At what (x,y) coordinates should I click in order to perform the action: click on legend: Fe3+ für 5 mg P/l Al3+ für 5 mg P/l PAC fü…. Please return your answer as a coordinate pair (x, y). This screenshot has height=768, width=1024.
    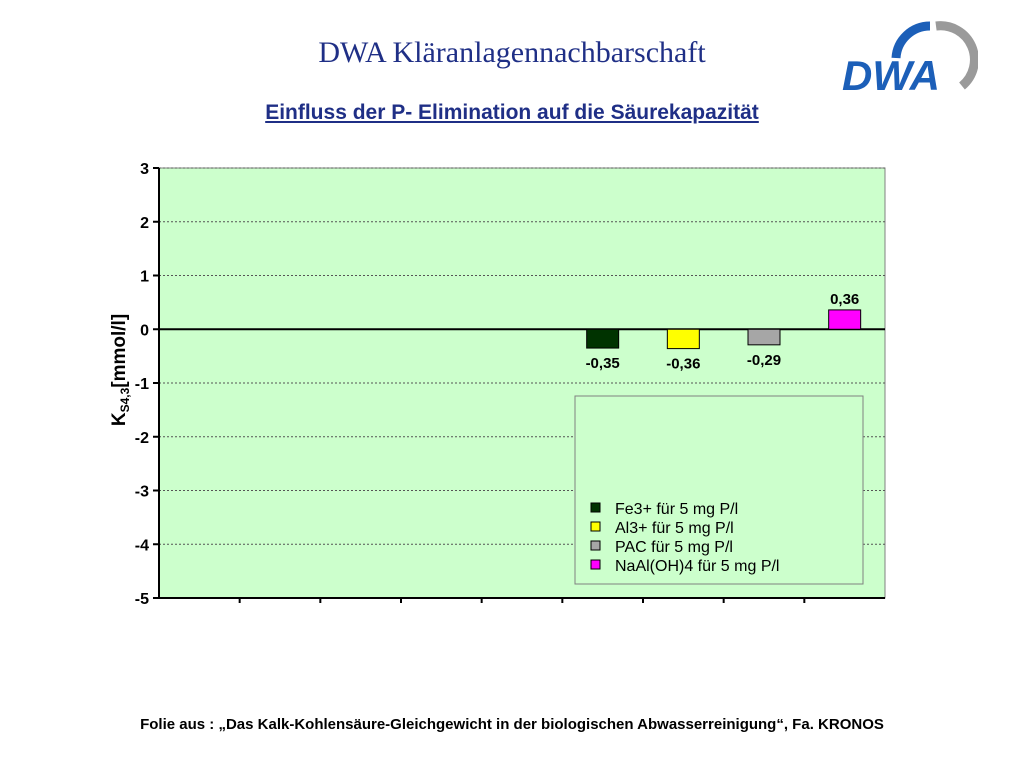
    Looking at the image, I should click on (719, 490).